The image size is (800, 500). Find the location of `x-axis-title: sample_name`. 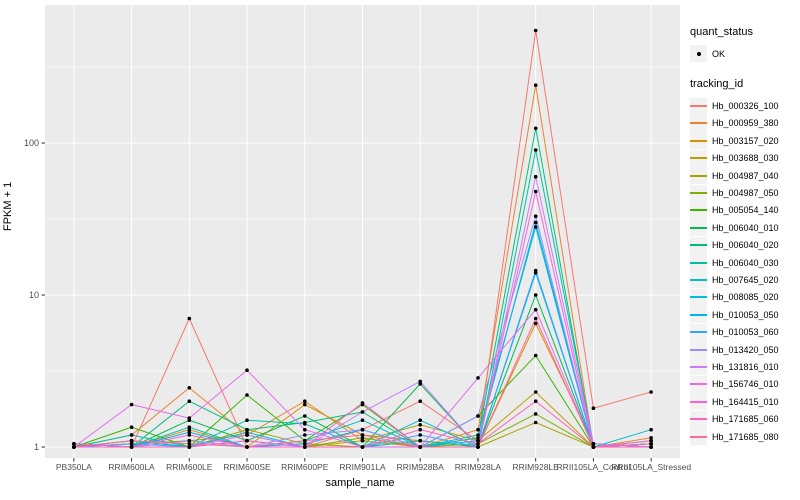

x-axis-title: sample_name is located at coordinates (360, 483).